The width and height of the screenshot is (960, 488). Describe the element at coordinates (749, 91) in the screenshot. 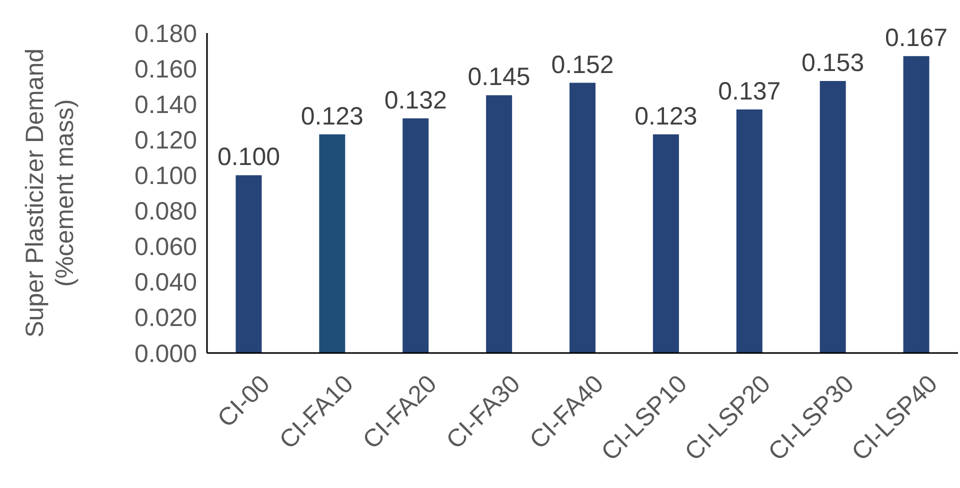

I see `data-label: 0.137` at that location.